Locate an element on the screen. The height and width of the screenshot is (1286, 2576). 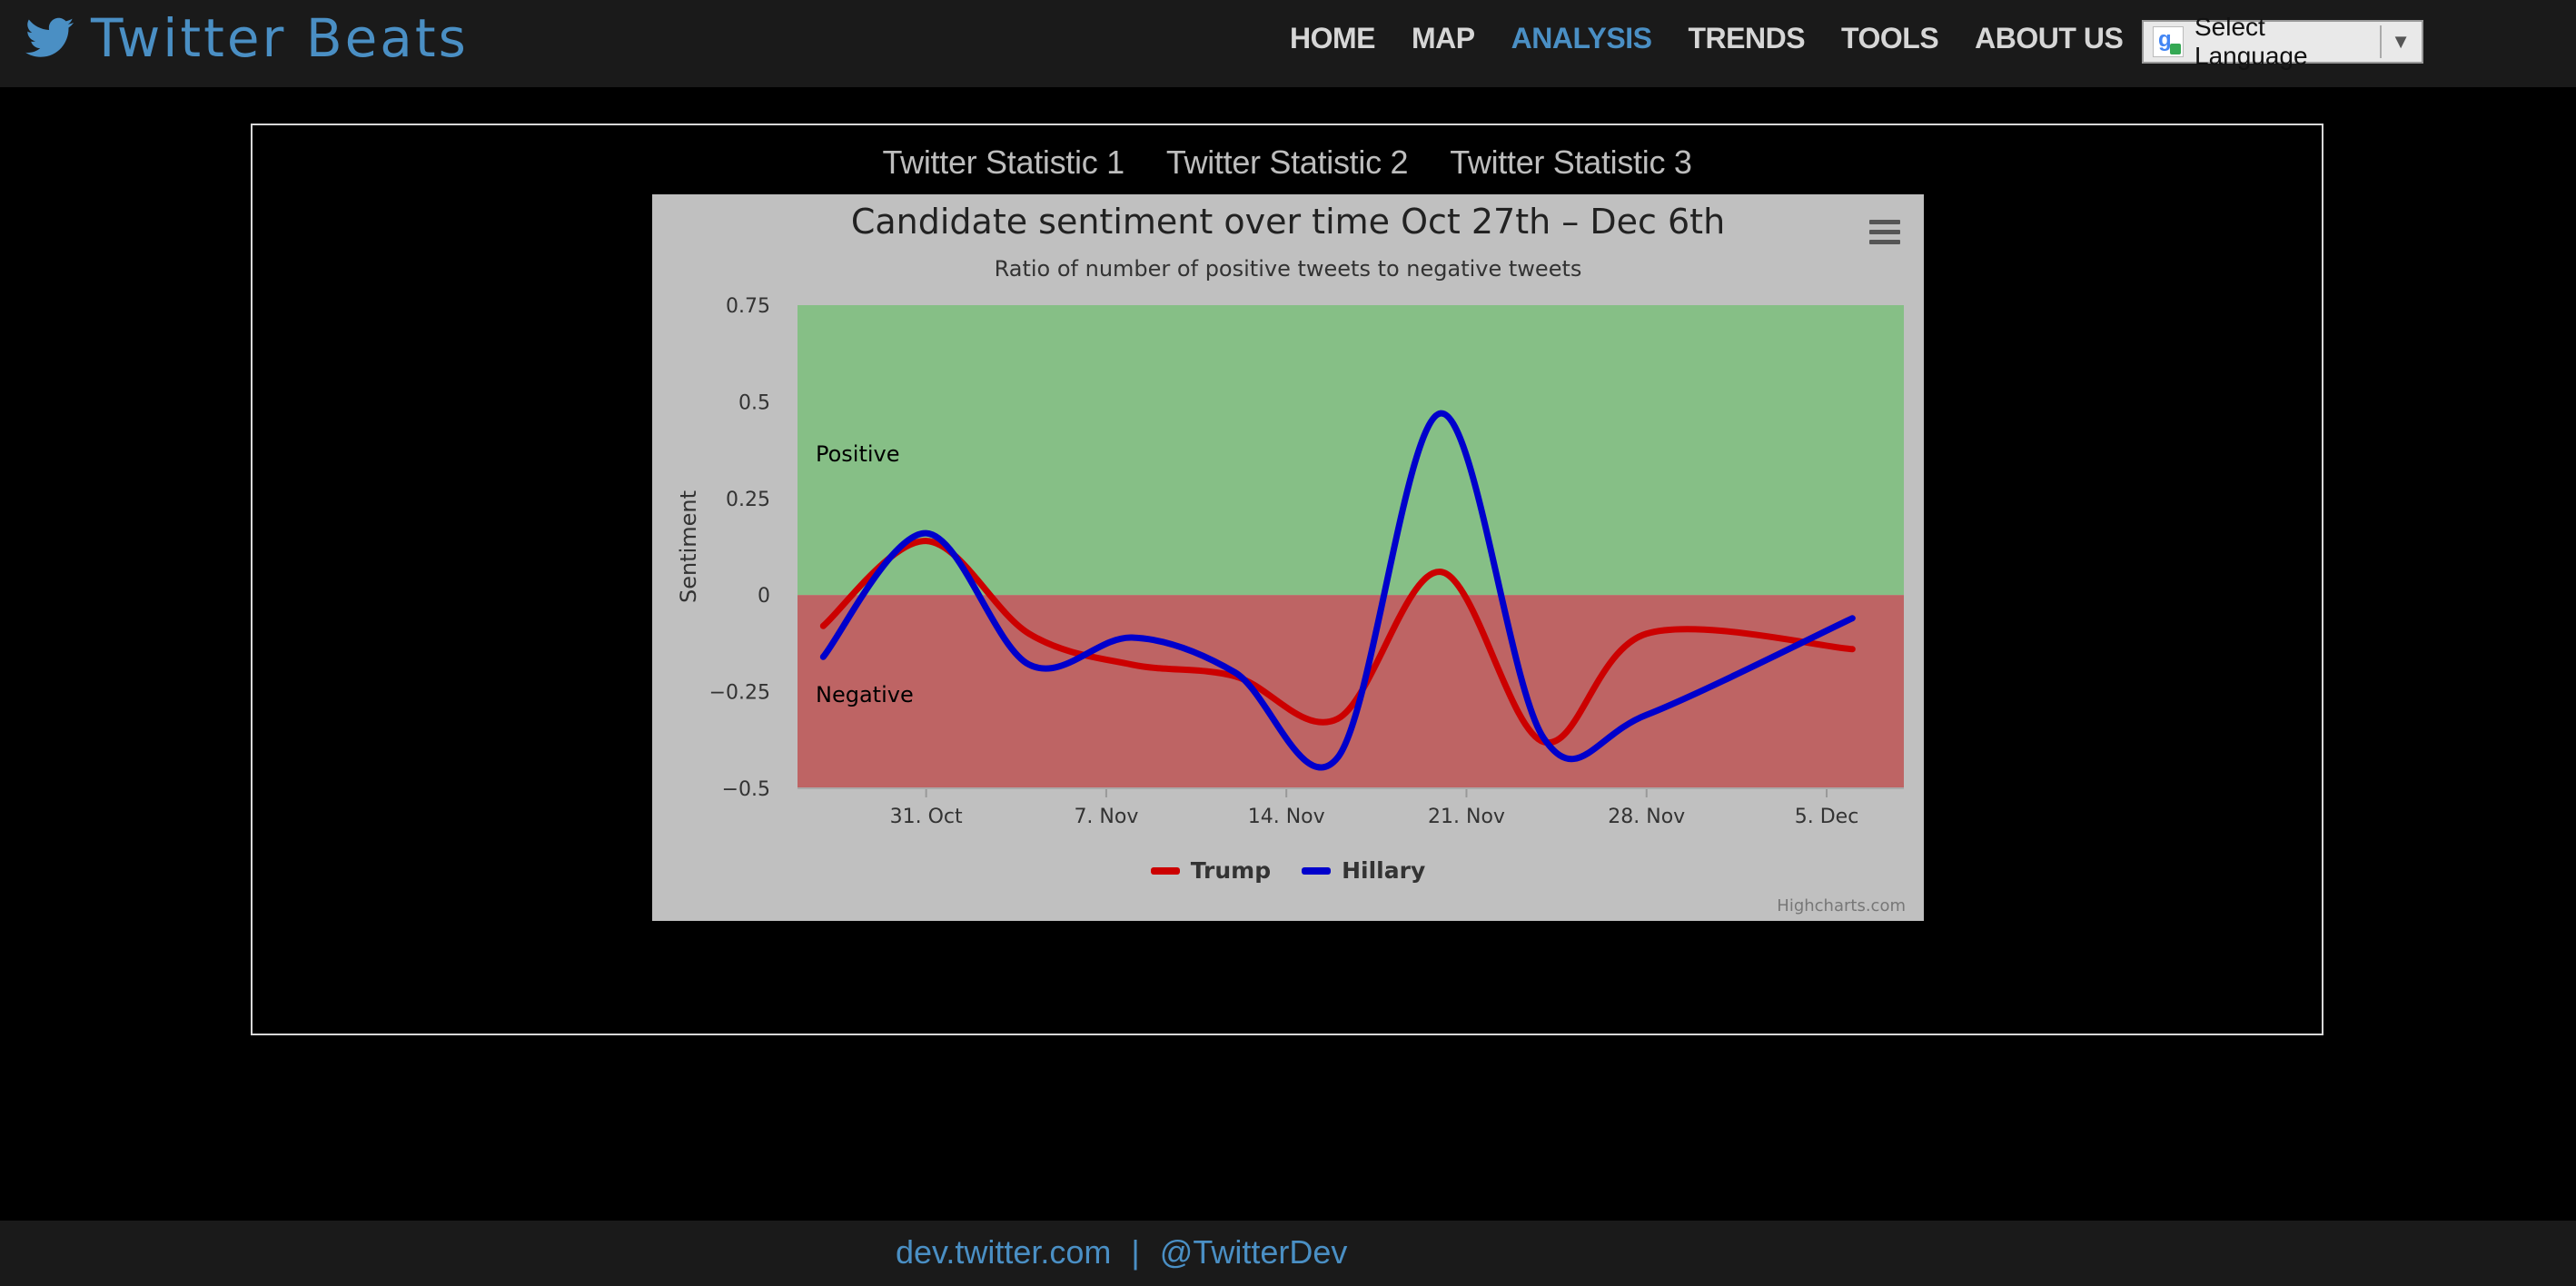
dev-twitter-link: dev.twitter.com is located at coordinates (1004, 1252).